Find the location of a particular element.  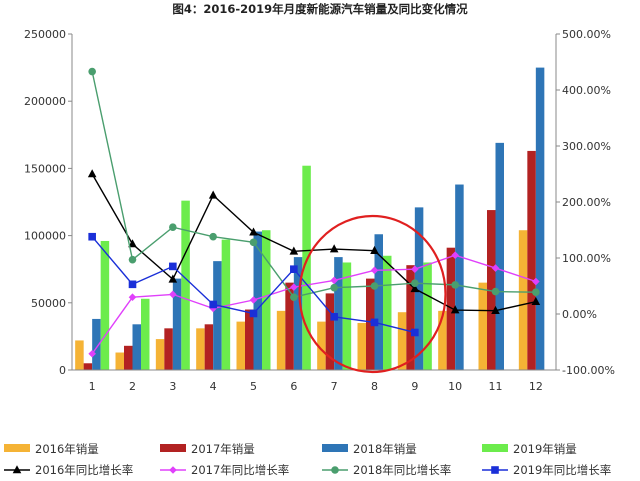

left-tick-label: 250000 is located at coordinates (45, 34).